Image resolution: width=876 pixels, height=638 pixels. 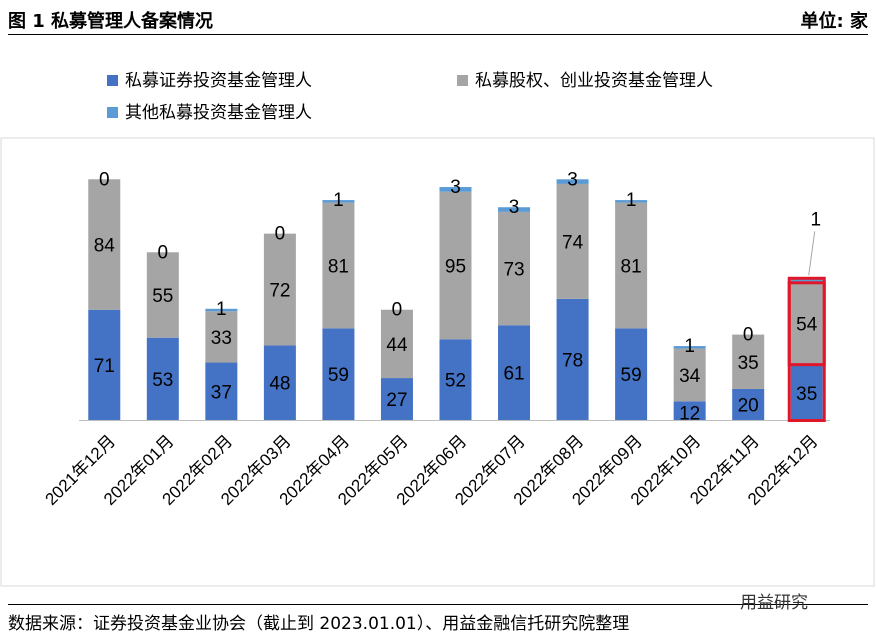 What do you see at coordinates (218, 81) in the screenshot?
I see `legend-label: 私募证券投资基金管理人` at bounding box center [218, 81].